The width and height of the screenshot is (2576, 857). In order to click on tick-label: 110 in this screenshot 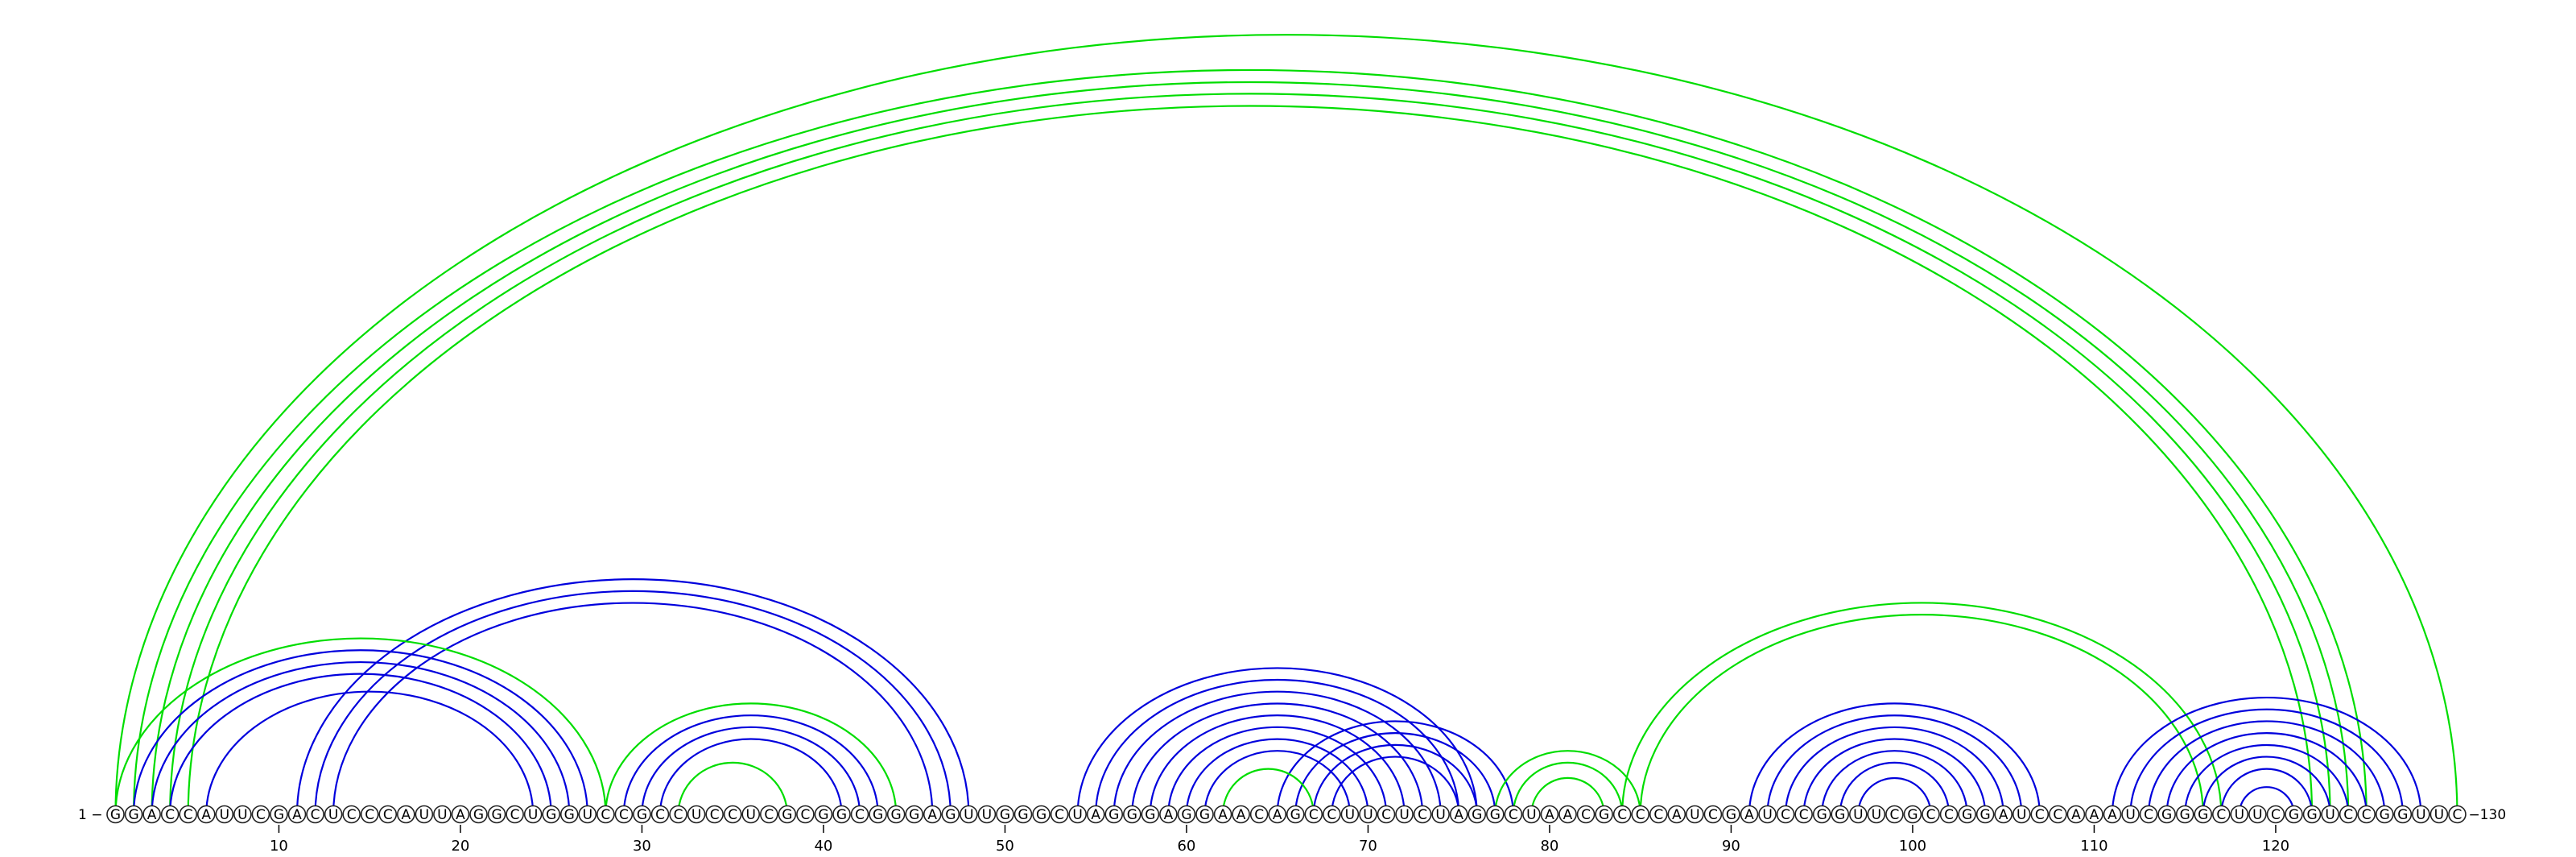, I will do `click(2093, 846)`.